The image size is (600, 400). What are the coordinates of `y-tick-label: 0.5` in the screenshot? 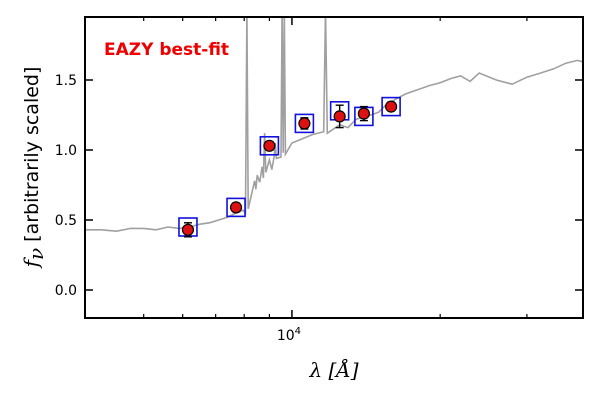 It's located at (66, 221).